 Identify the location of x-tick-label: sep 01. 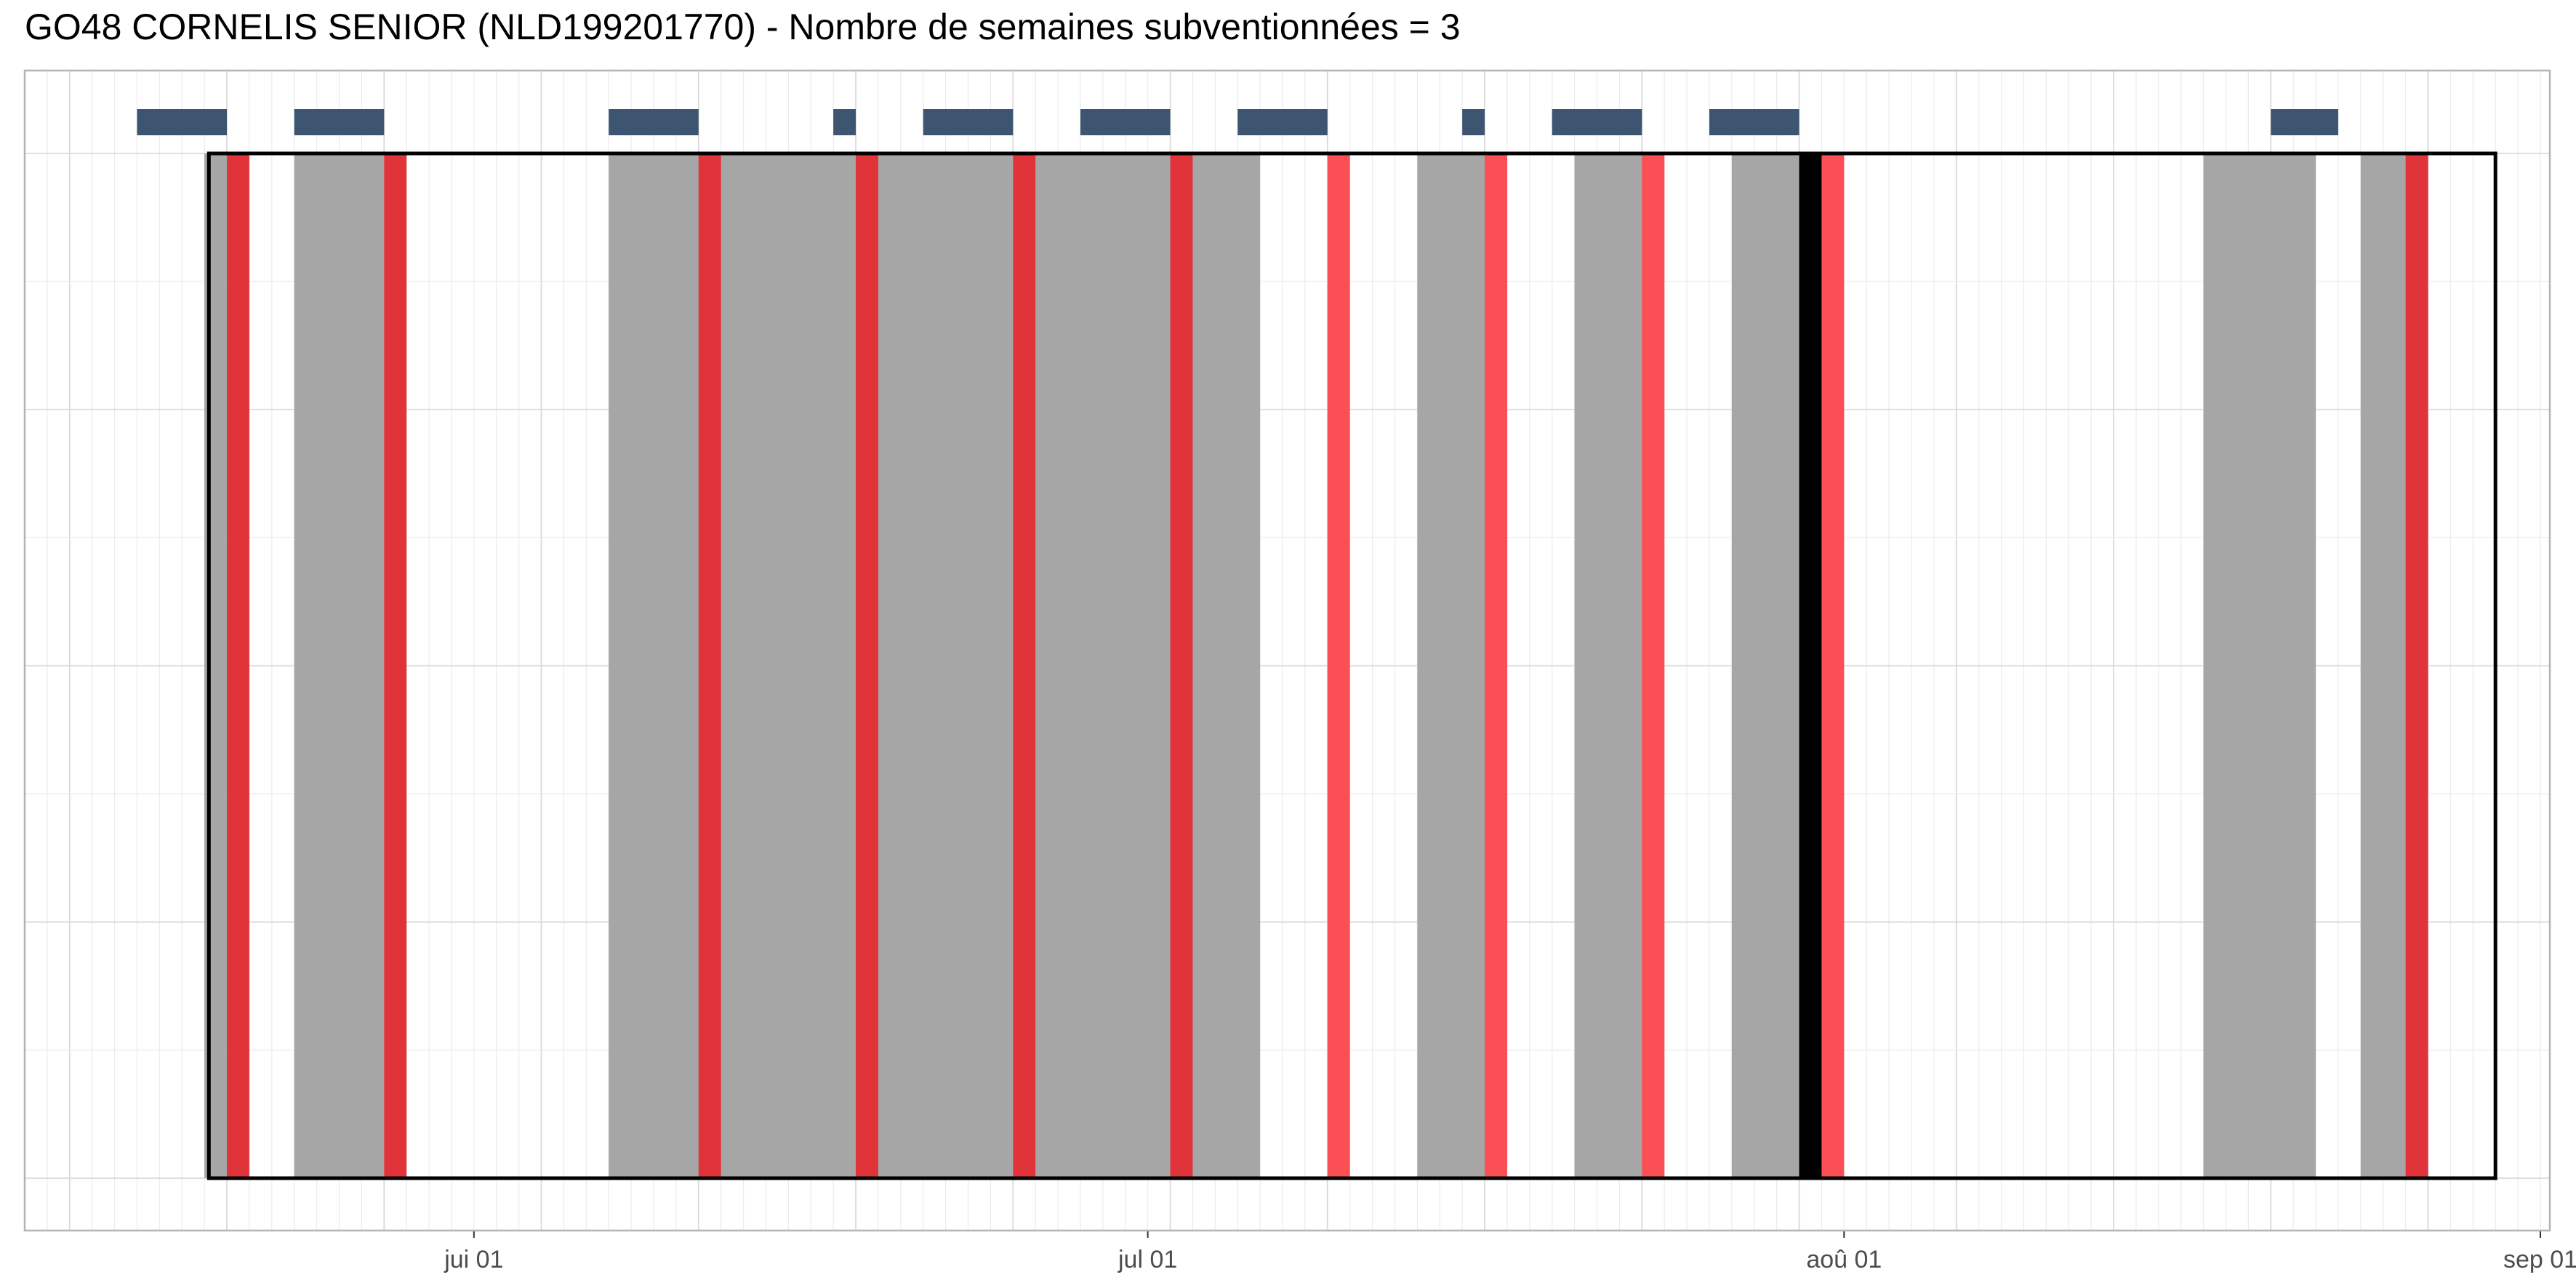
(2539, 1259).